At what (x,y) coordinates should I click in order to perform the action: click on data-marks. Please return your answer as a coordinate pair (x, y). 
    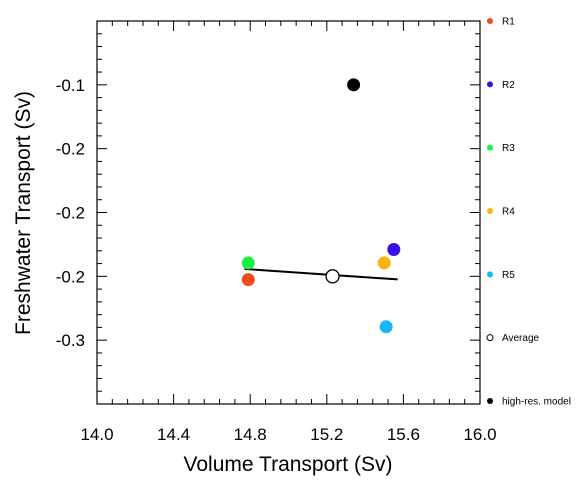
    Looking at the image, I should click on (321, 206).